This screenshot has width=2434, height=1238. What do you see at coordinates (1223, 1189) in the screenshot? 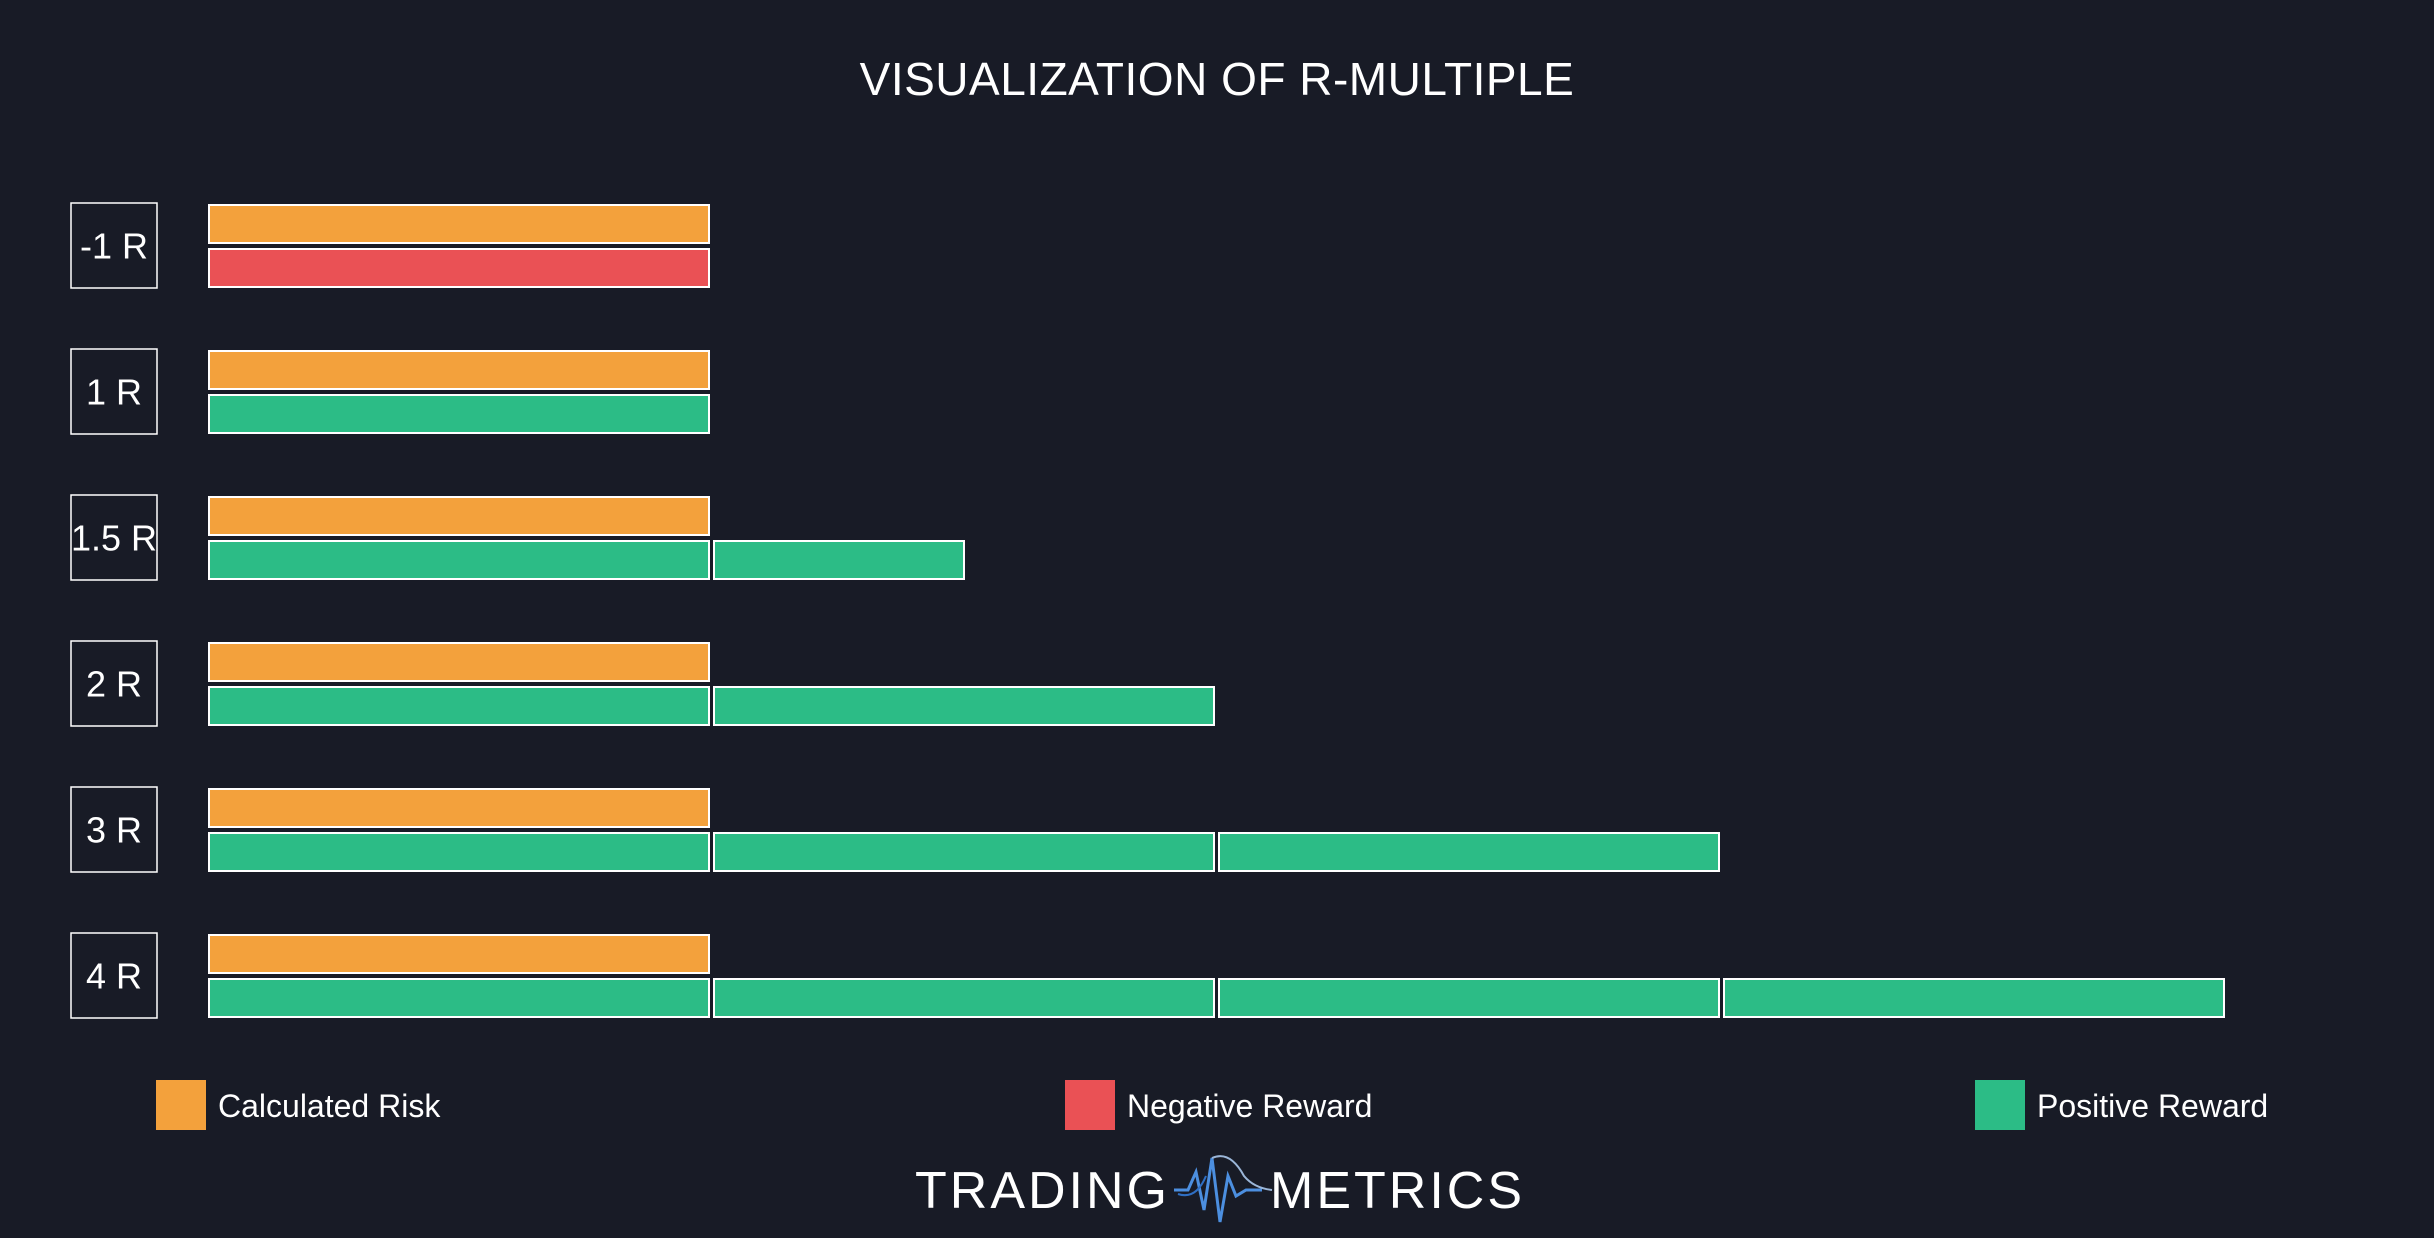
I see `wave-logo-icon` at bounding box center [1223, 1189].